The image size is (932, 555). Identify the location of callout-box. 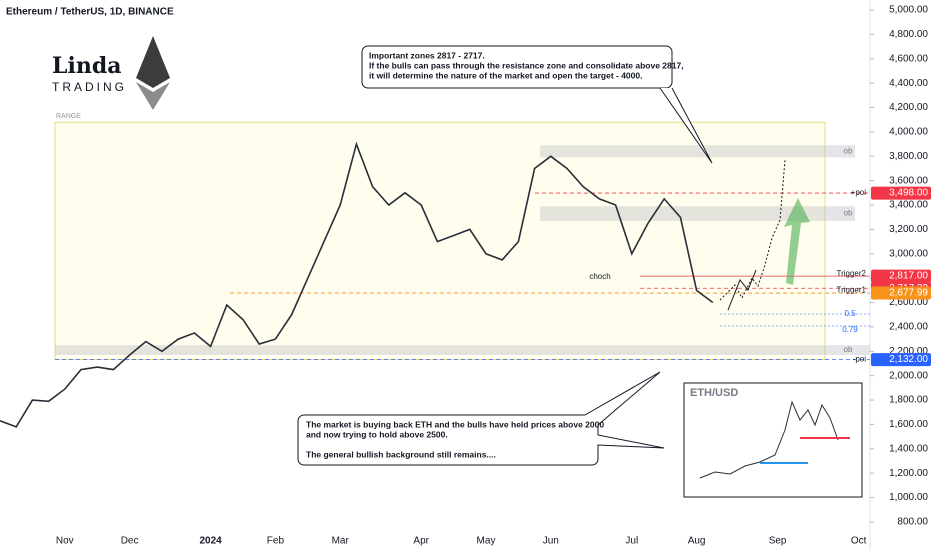
(517, 67).